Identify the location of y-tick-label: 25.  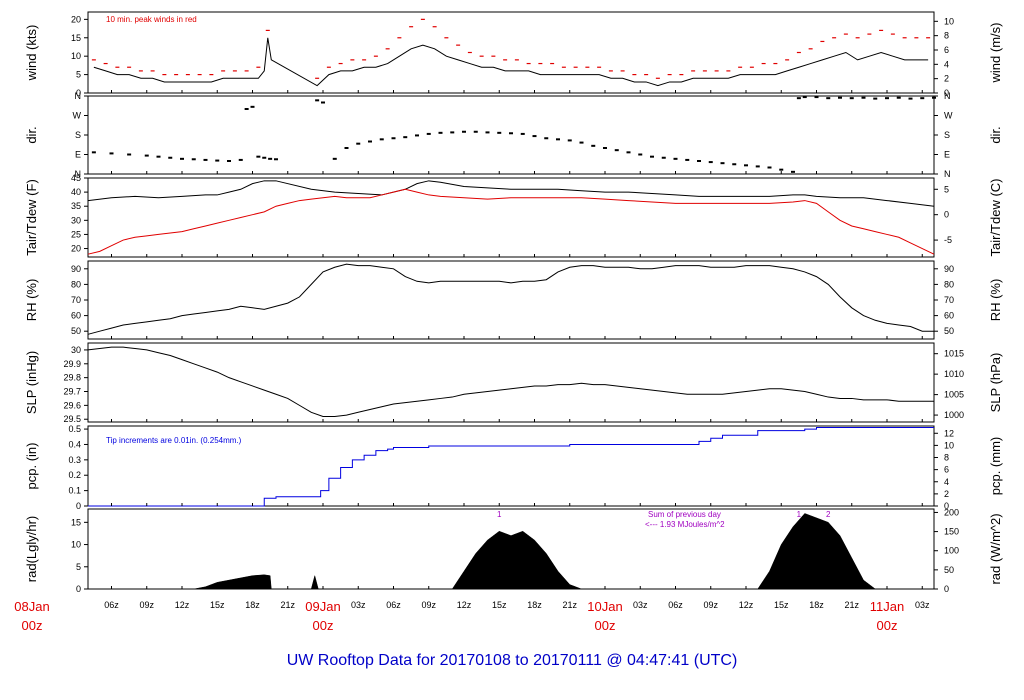
(76, 234).